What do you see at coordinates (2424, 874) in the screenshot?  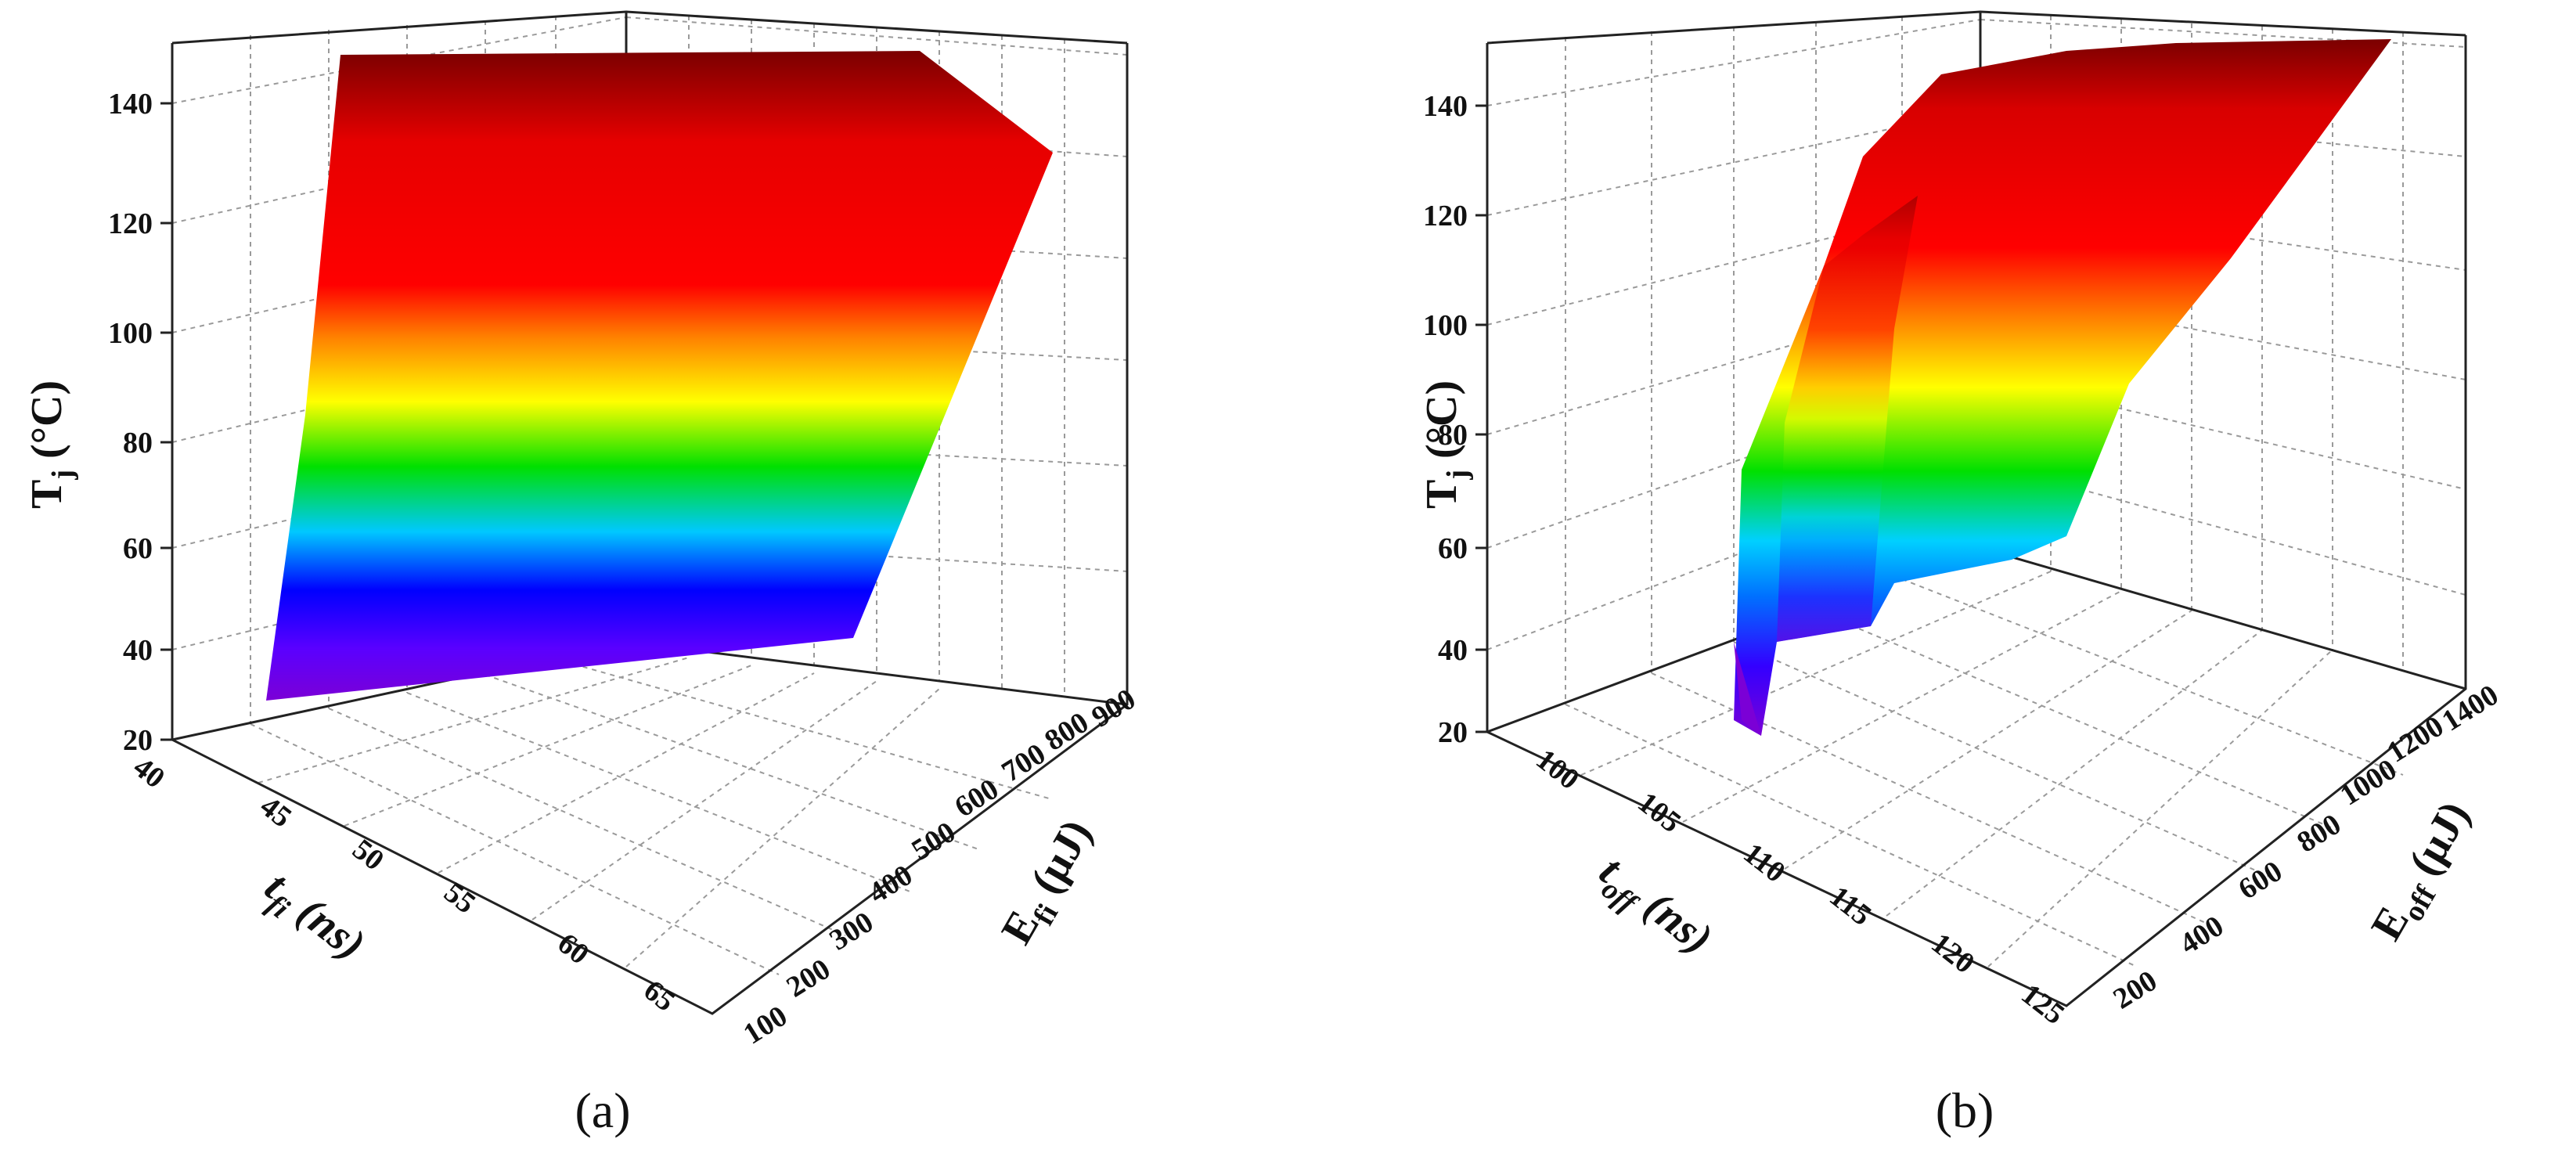 I see `panel-b-y-axis-label: Eoff (μJ)` at bounding box center [2424, 874].